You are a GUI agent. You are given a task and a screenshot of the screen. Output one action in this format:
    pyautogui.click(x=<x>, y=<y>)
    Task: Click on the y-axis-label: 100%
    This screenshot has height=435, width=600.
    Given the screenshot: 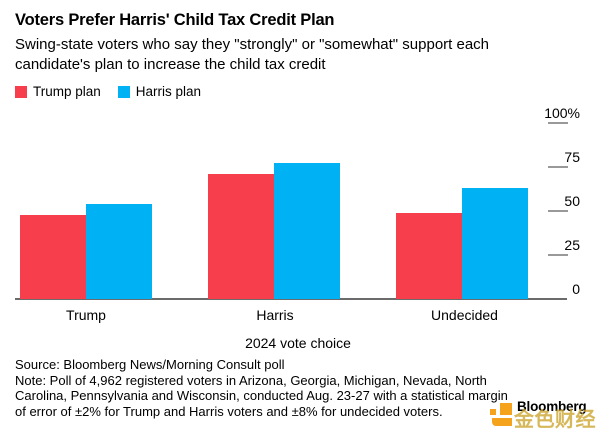 What is the action you would take?
    pyautogui.click(x=562, y=113)
    